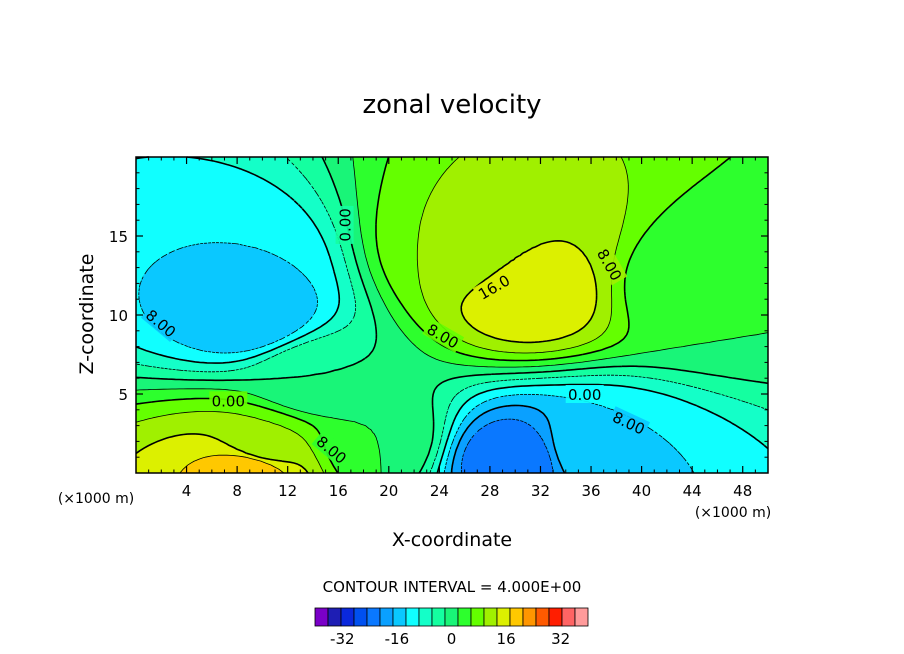  What do you see at coordinates (388, 491) in the screenshot?
I see `x-tick-label: 20` at bounding box center [388, 491].